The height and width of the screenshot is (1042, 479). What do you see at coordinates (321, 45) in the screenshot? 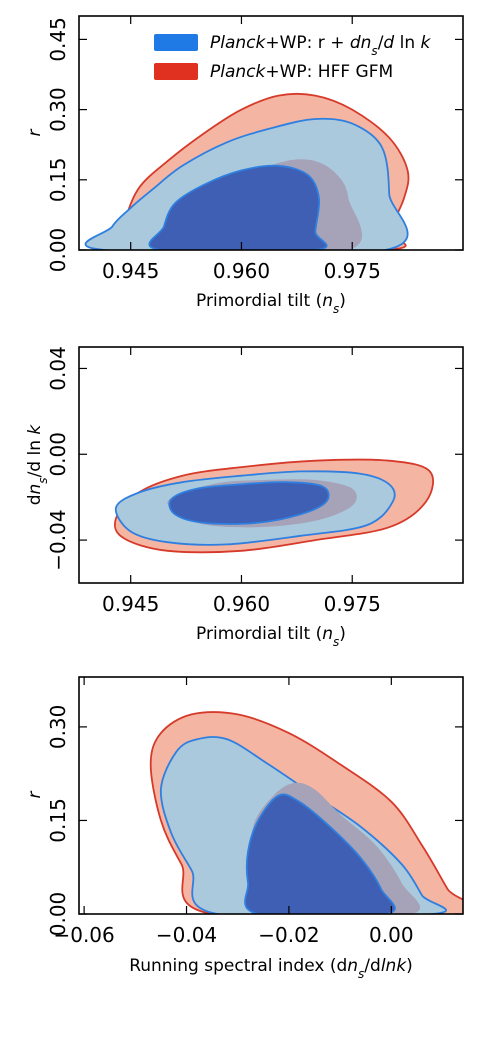
I see `legend-label-planck-running: Planck+WP: r + dns/d ln k` at bounding box center [321, 45].